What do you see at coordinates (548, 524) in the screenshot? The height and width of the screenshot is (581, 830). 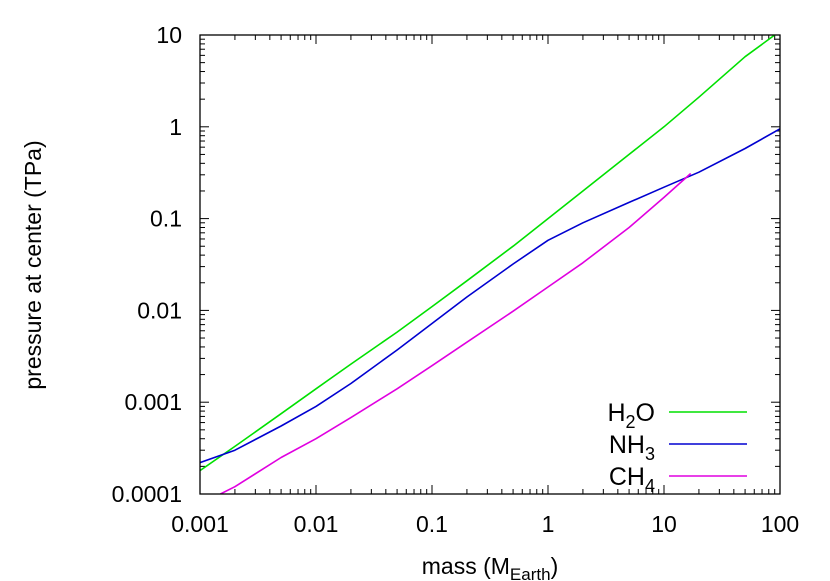 I see `x-tick-label: 1` at bounding box center [548, 524].